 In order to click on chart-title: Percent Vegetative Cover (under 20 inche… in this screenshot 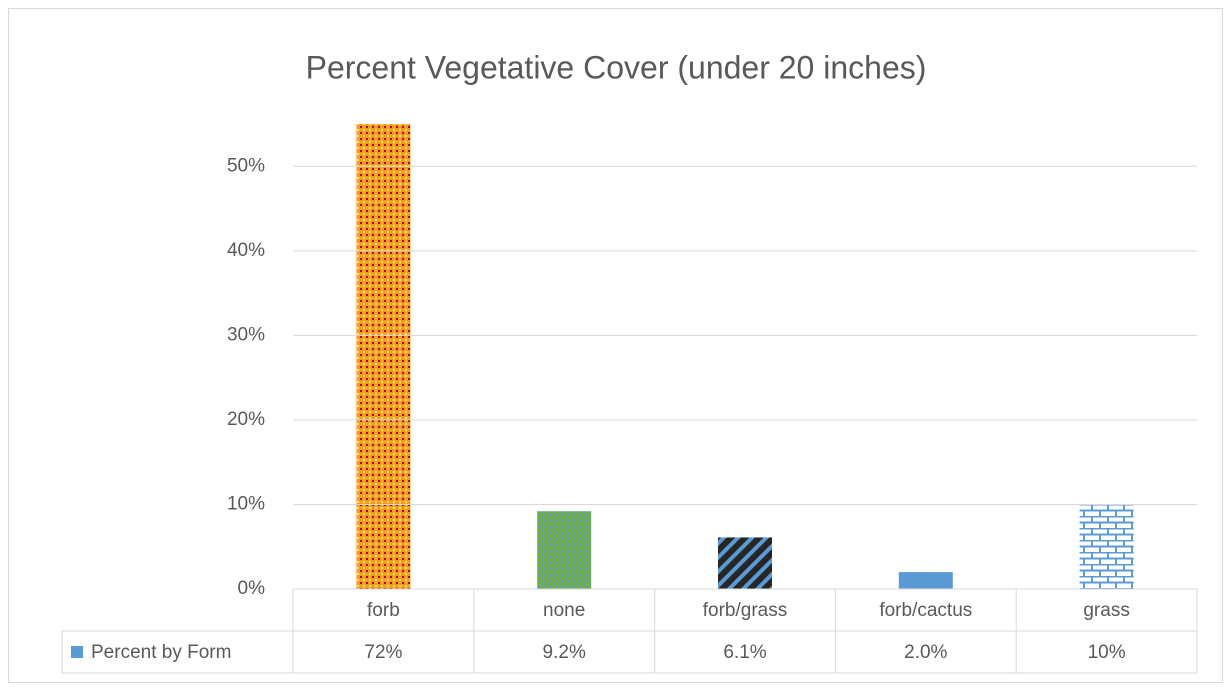, I will do `click(616, 67)`.